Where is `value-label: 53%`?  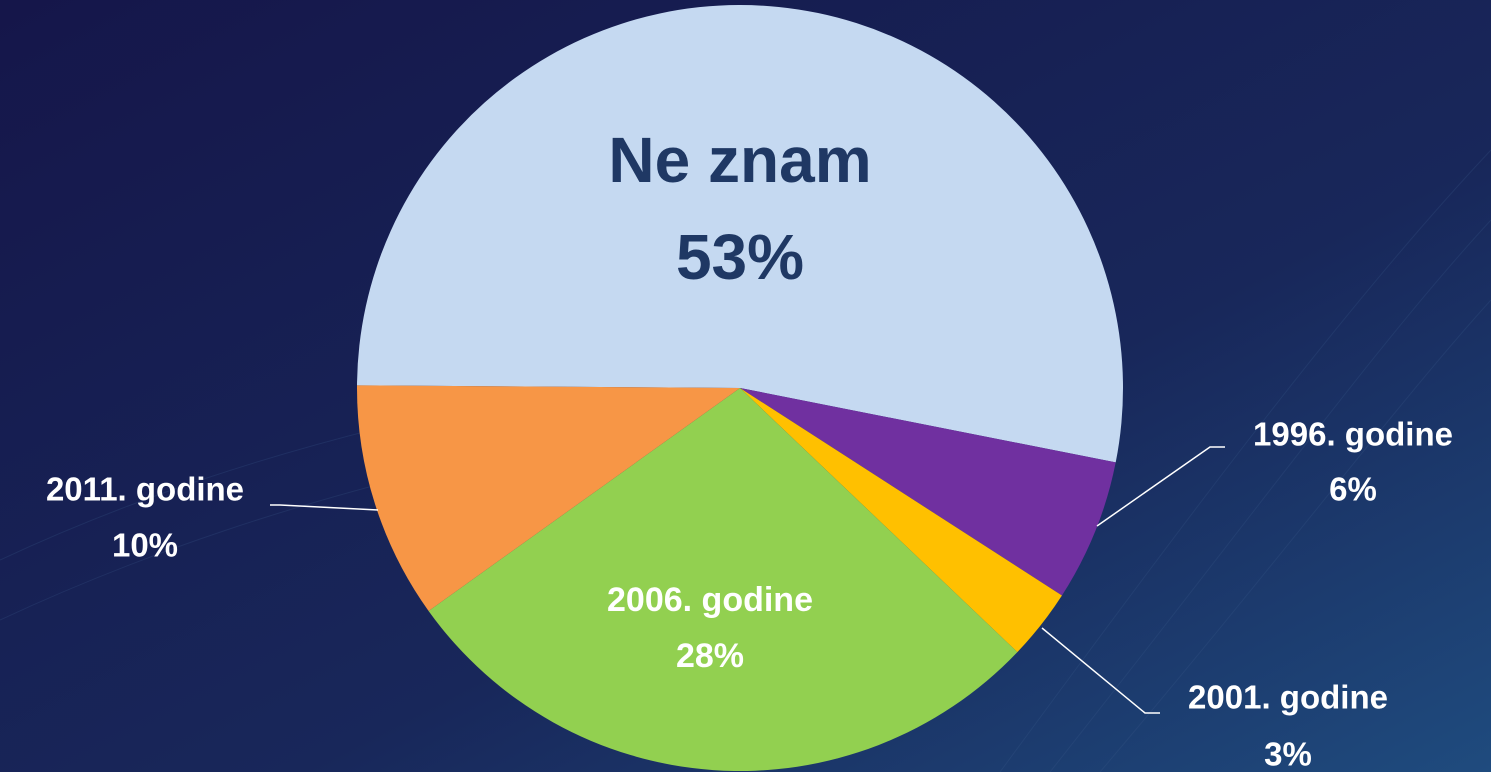 value-label: 53% is located at coordinates (740, 257).